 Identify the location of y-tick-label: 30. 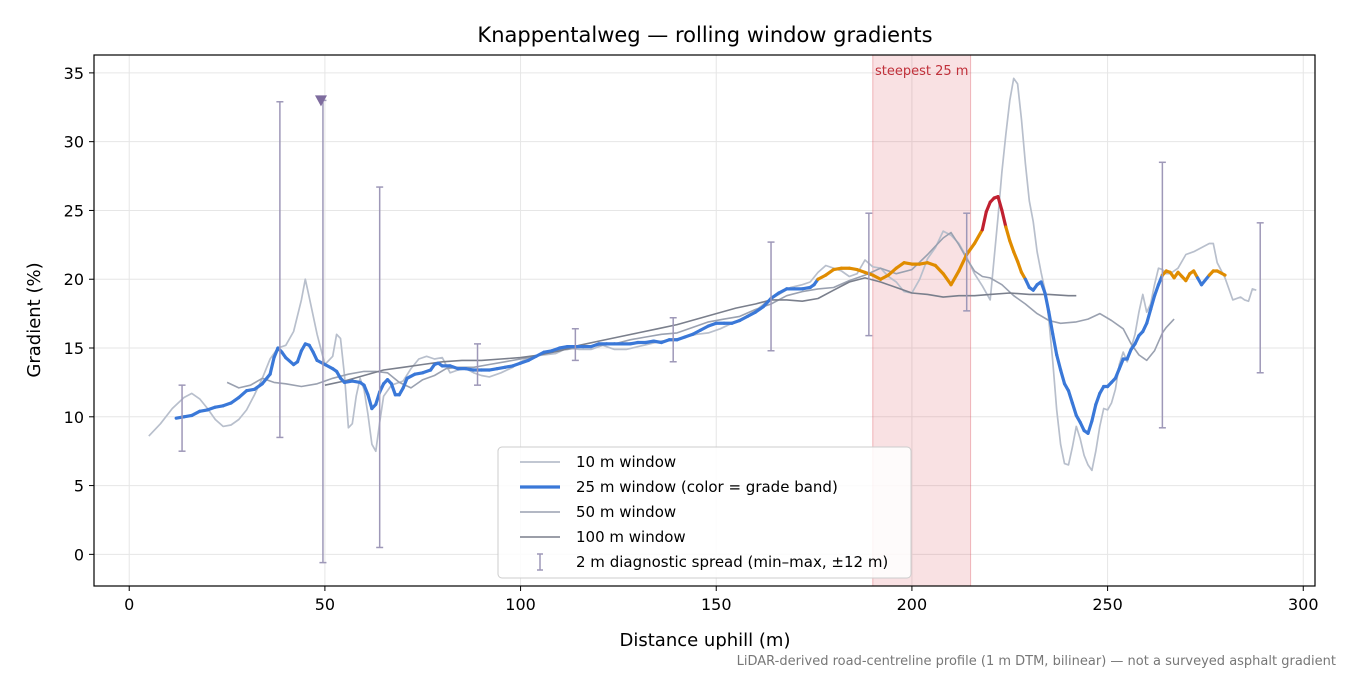
(74, 142).